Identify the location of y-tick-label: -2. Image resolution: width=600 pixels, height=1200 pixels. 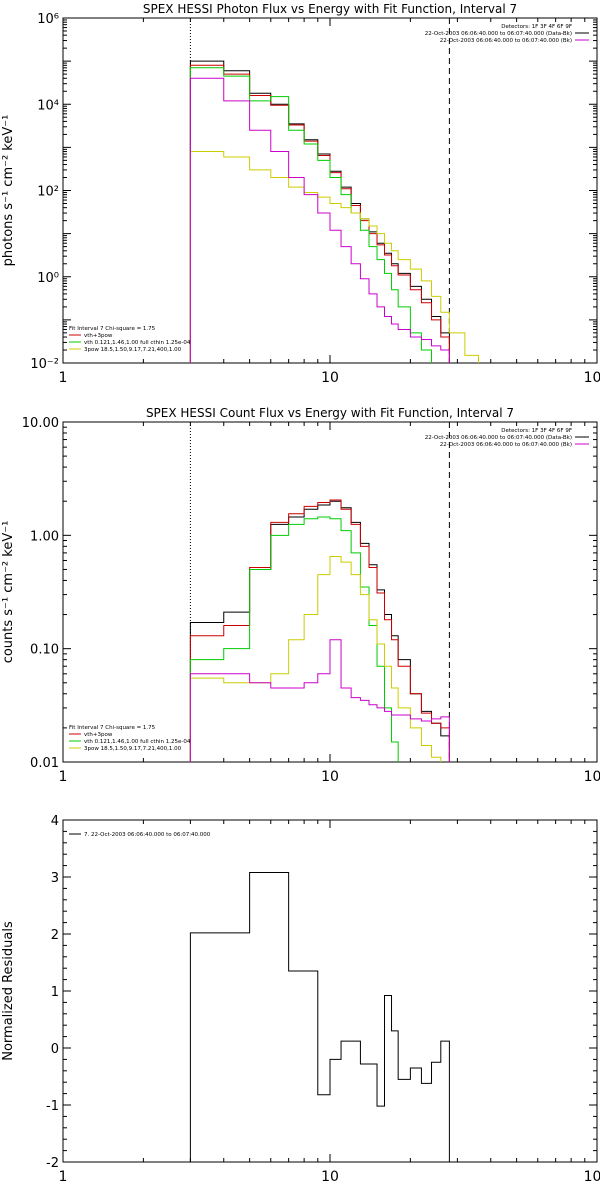
(52, 1163).